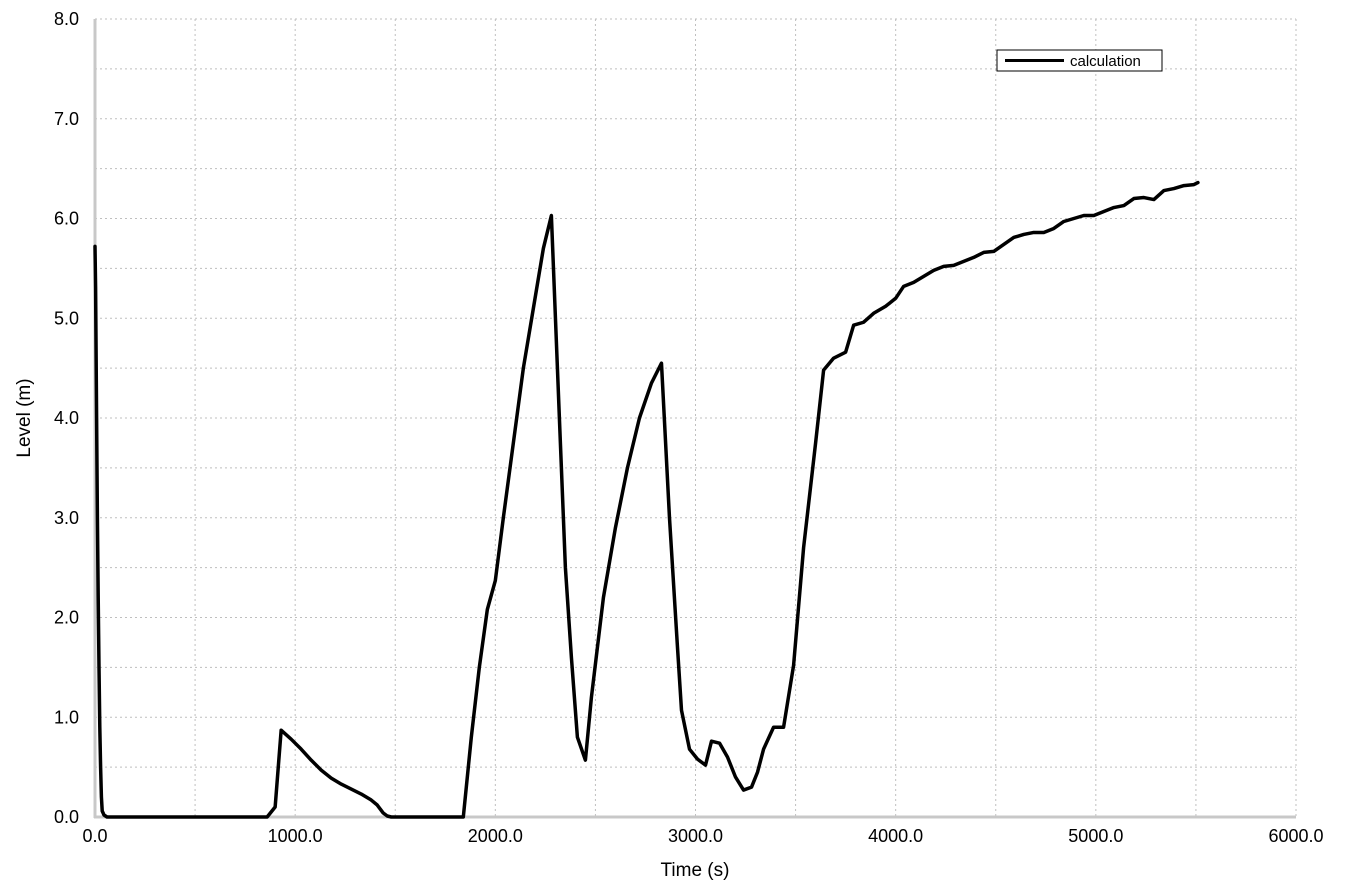 The image size is (1352, 888). I want to click on x-tick-label: 4000.0, so click(895, 836).